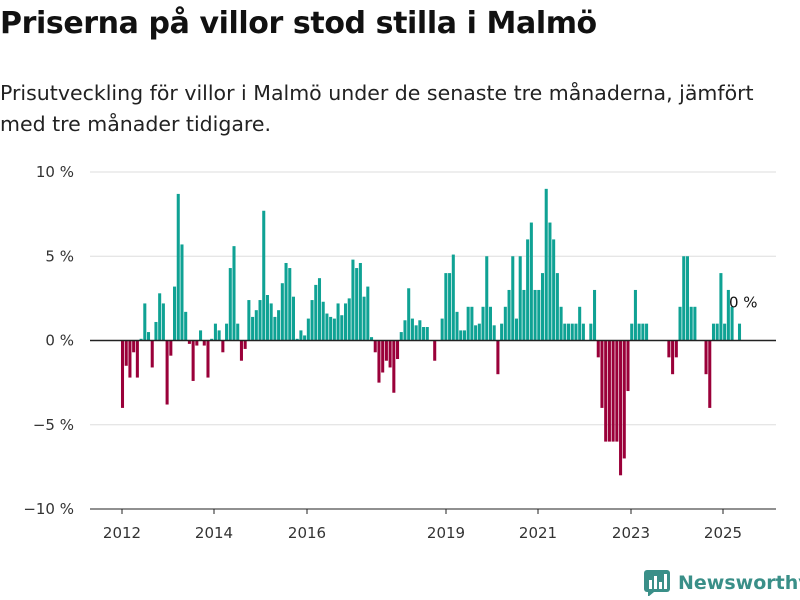 This screenshot has height=600, width=800. I want to click on last-value-label: 0 %, so click(743, 303).